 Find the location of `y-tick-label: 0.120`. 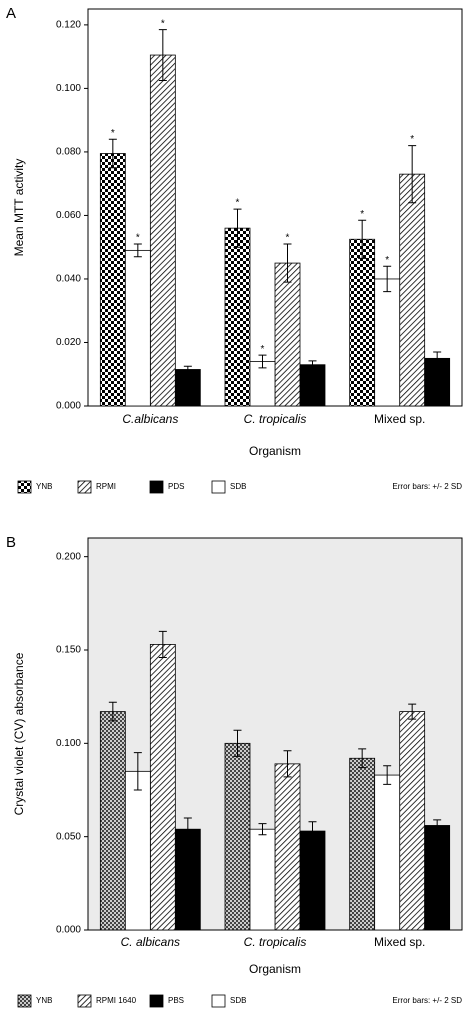

y-tick-label: 0.120 is located at coordinates (68, 25).